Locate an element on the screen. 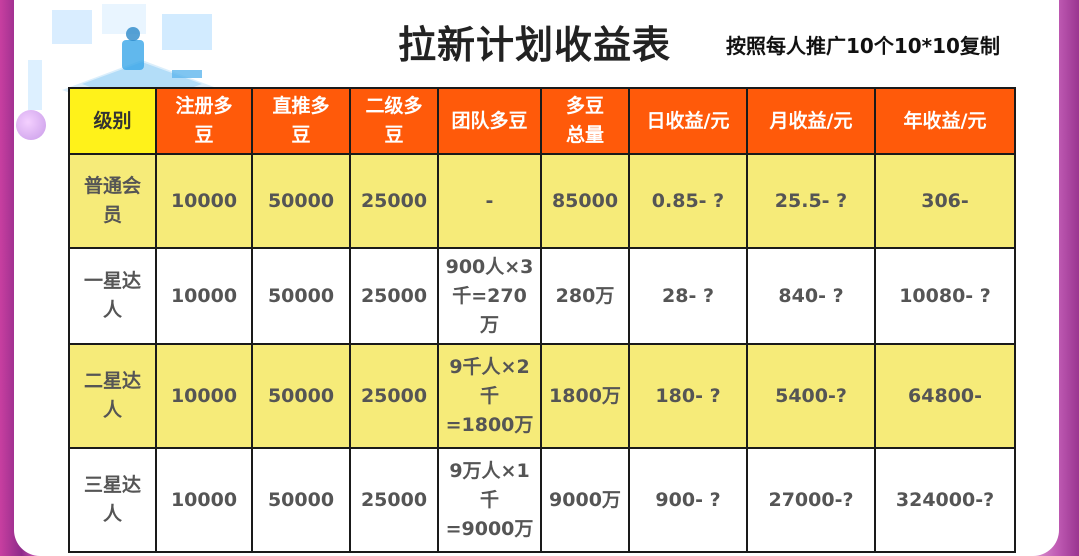 The image size is (1079, 556). column-header: 注册多豆 is located at coordinates (204, 121).